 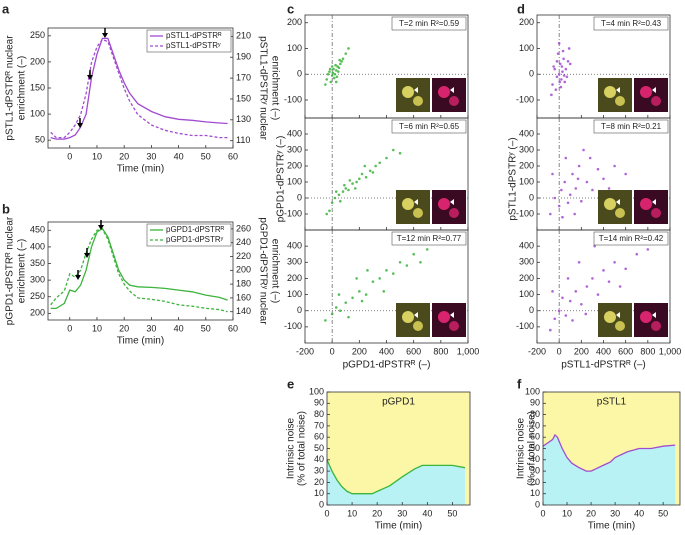 What do you see at coordinates (639, 513) in the screenshot?
I see `x-tick-label: 40` at bounding box center [639, 513].